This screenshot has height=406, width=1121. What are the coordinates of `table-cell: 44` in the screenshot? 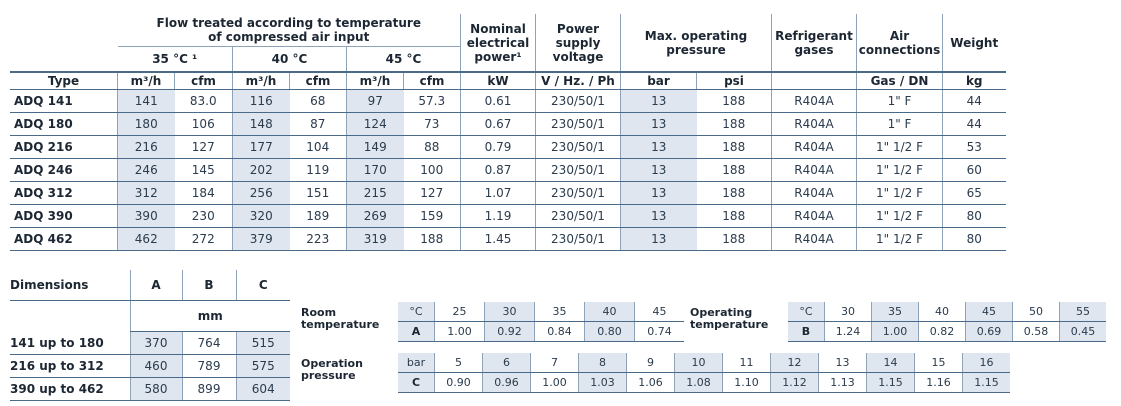 It's located at (974, 101).